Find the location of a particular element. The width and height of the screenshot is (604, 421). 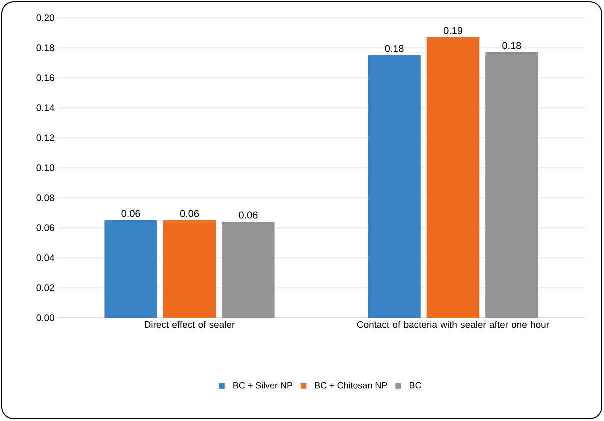

x-tick-label: Direct effect of sealer is located at coordinates (190, 324).